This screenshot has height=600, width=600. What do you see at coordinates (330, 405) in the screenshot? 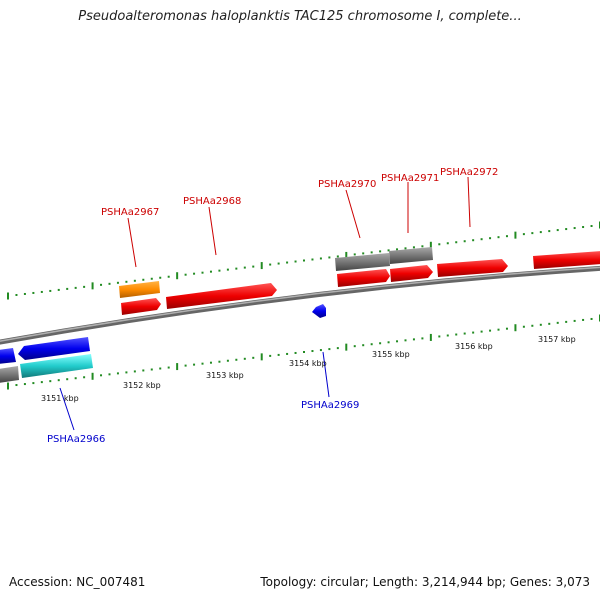
I see `gene-label-pshaa2969: PSHAa2969` at bounding box center [330, 405].